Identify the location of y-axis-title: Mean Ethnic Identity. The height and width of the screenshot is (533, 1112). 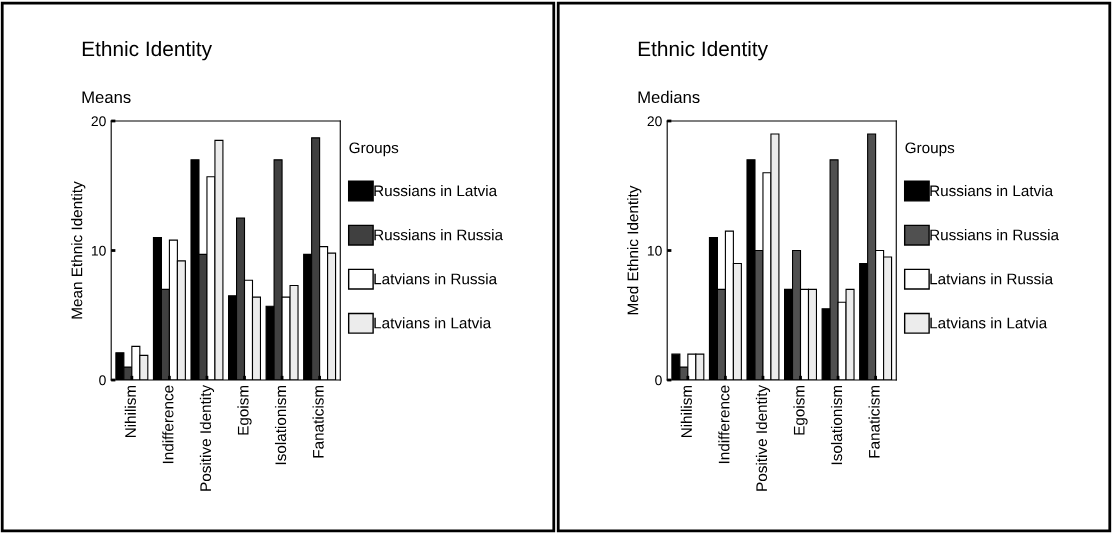
(78, 250).